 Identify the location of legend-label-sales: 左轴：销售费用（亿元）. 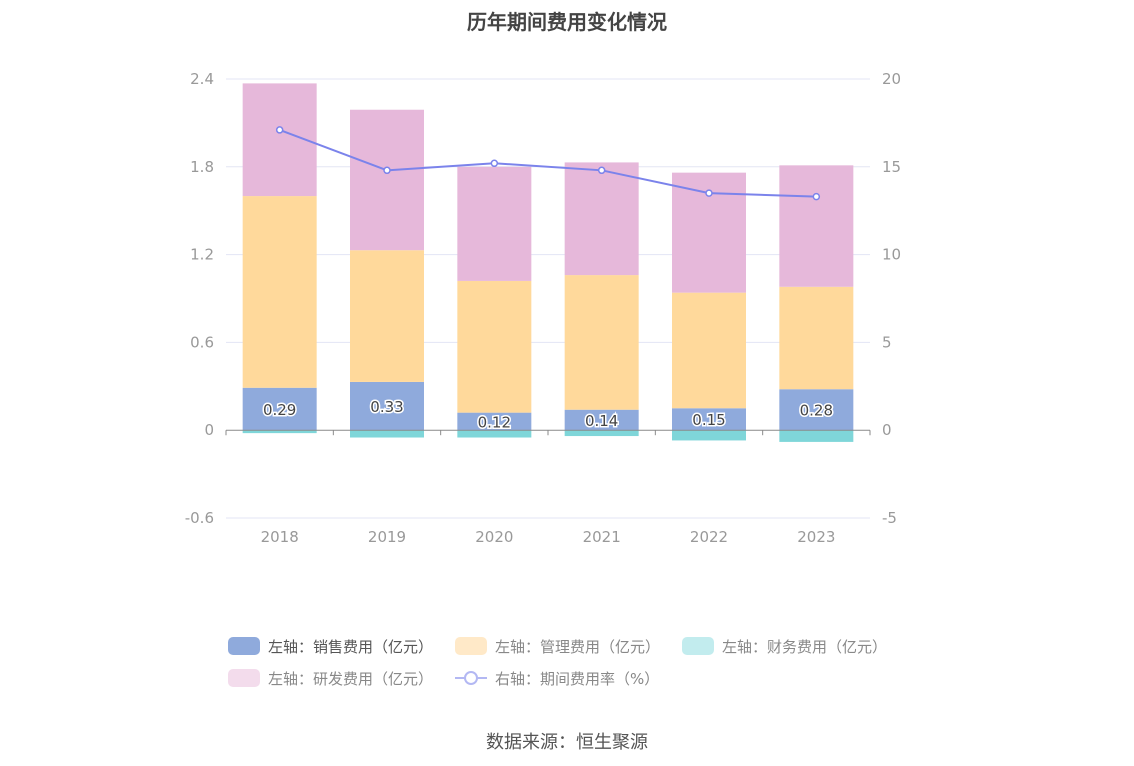
(351, 646).